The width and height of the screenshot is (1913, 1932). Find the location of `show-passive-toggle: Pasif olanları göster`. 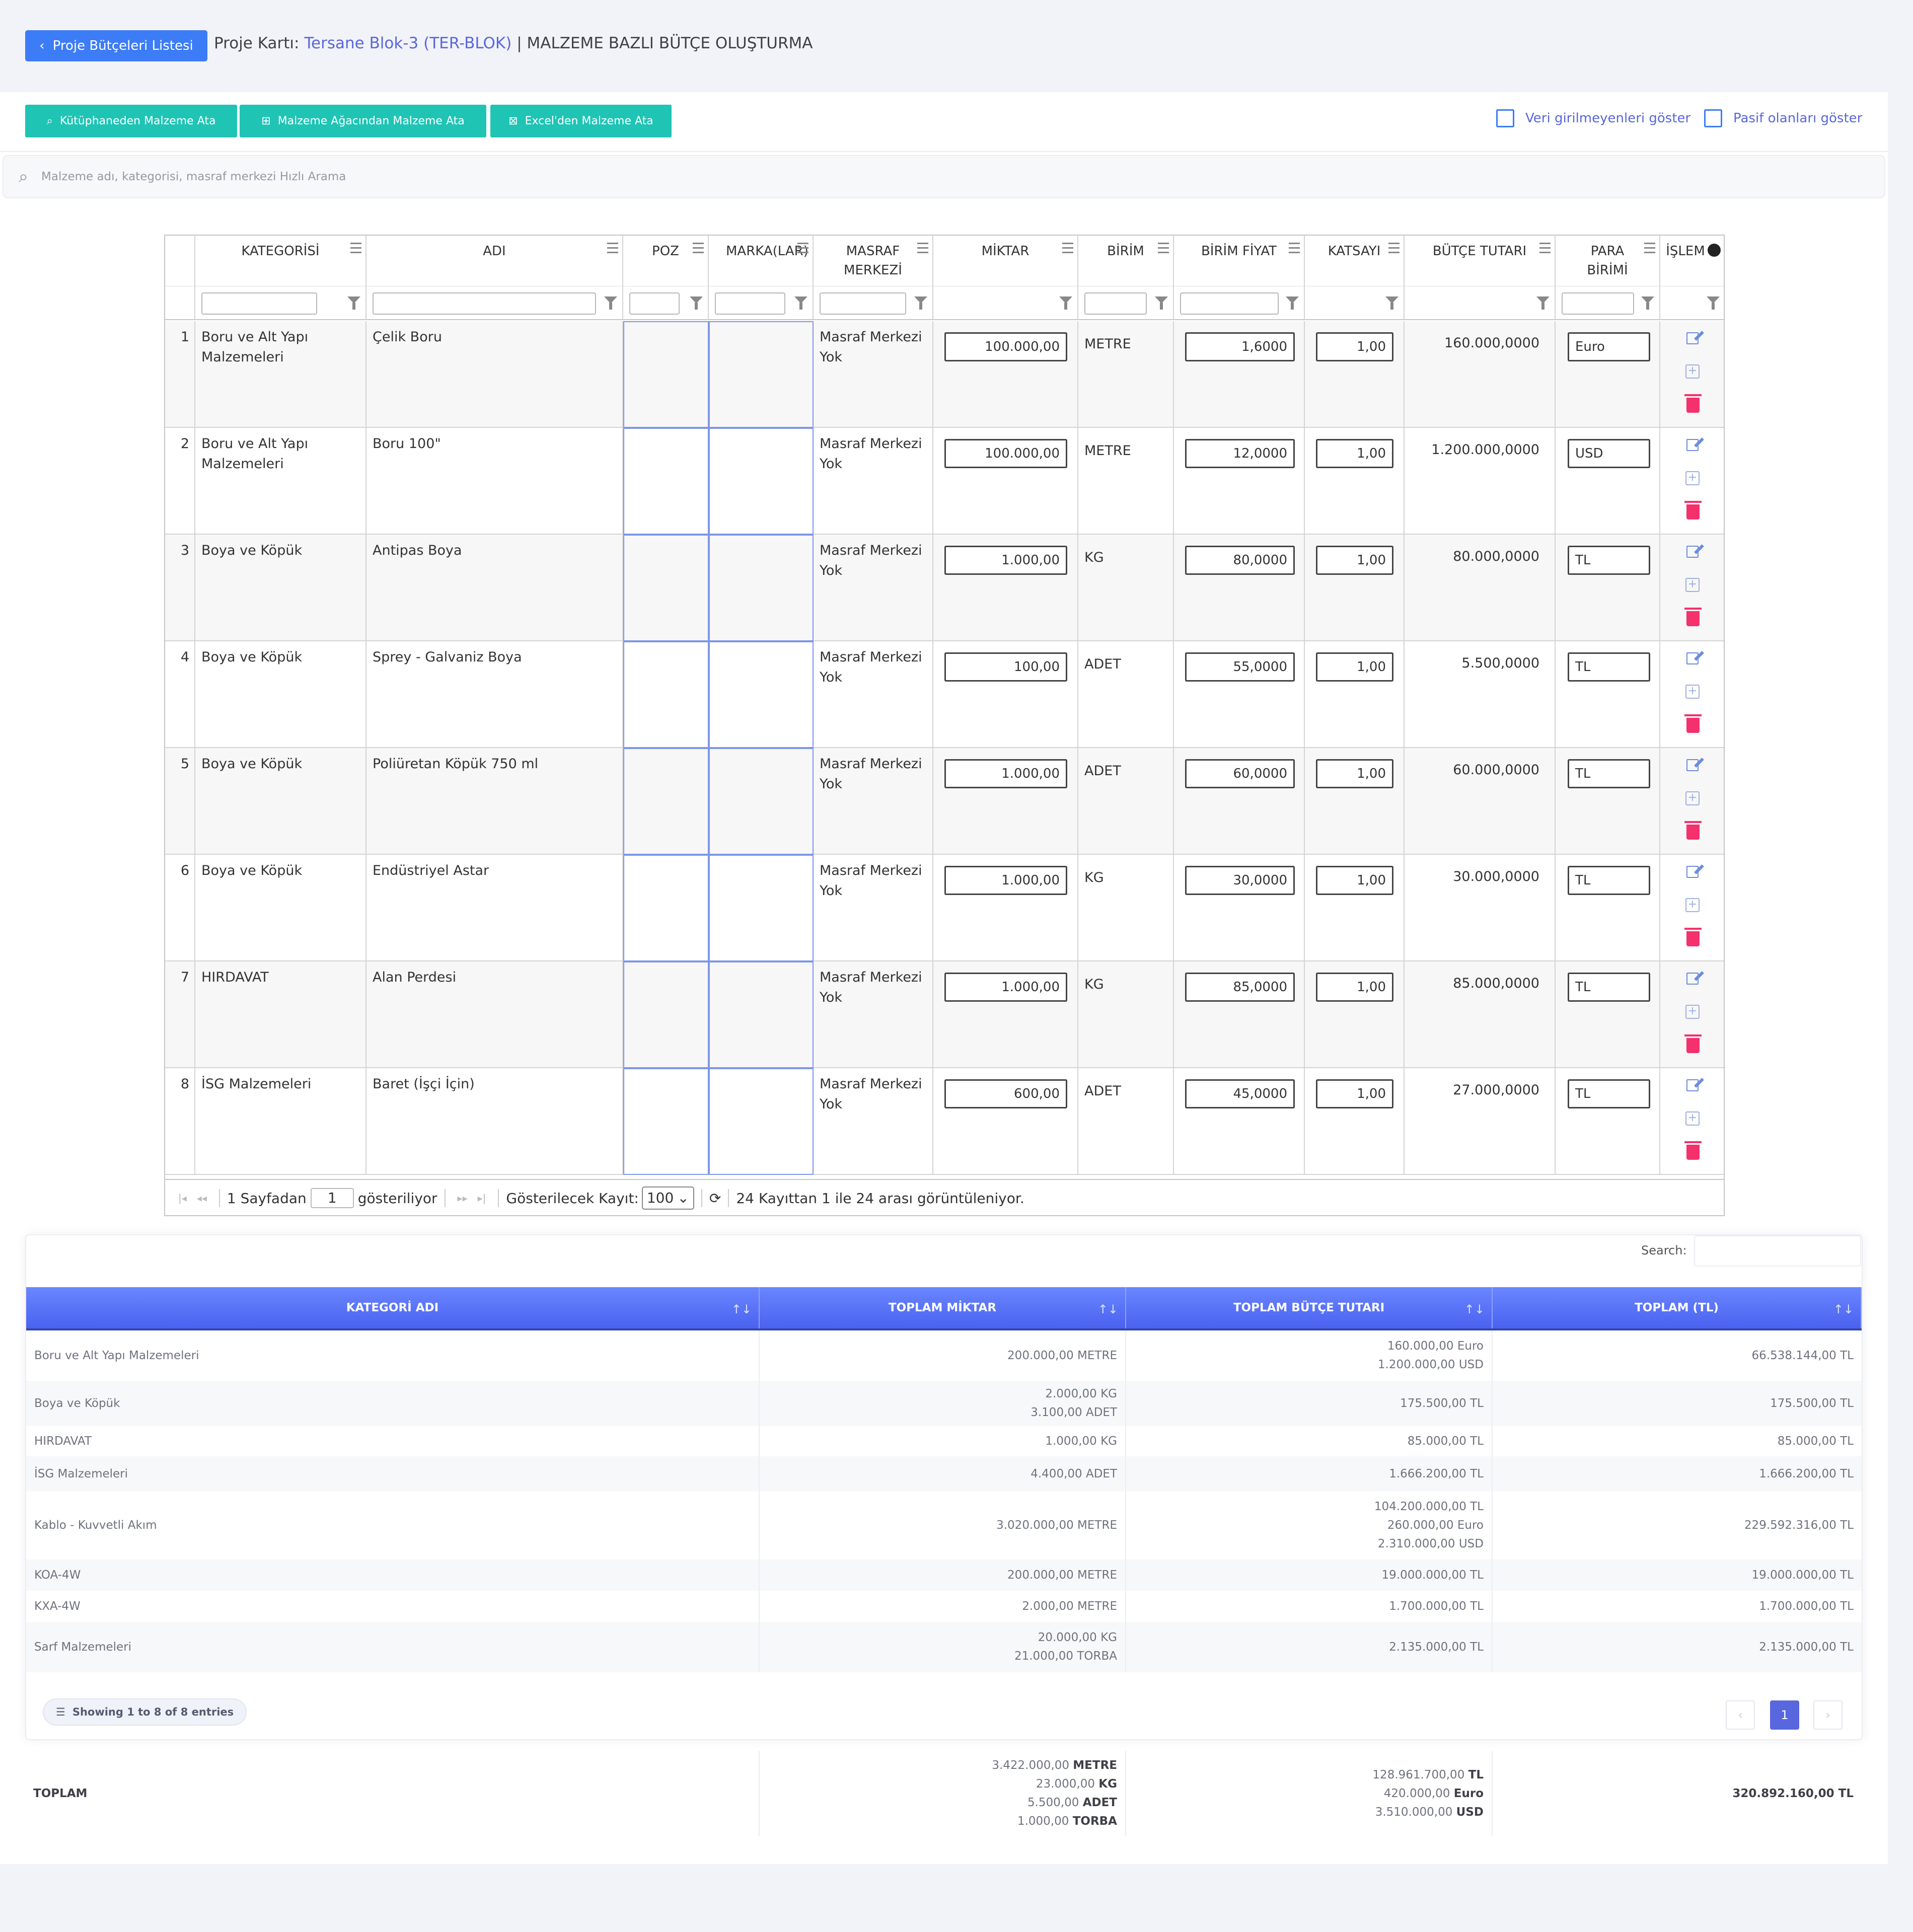

show-passive-toggle: Pasif olanları göster is located at coordinates (1783, 118).